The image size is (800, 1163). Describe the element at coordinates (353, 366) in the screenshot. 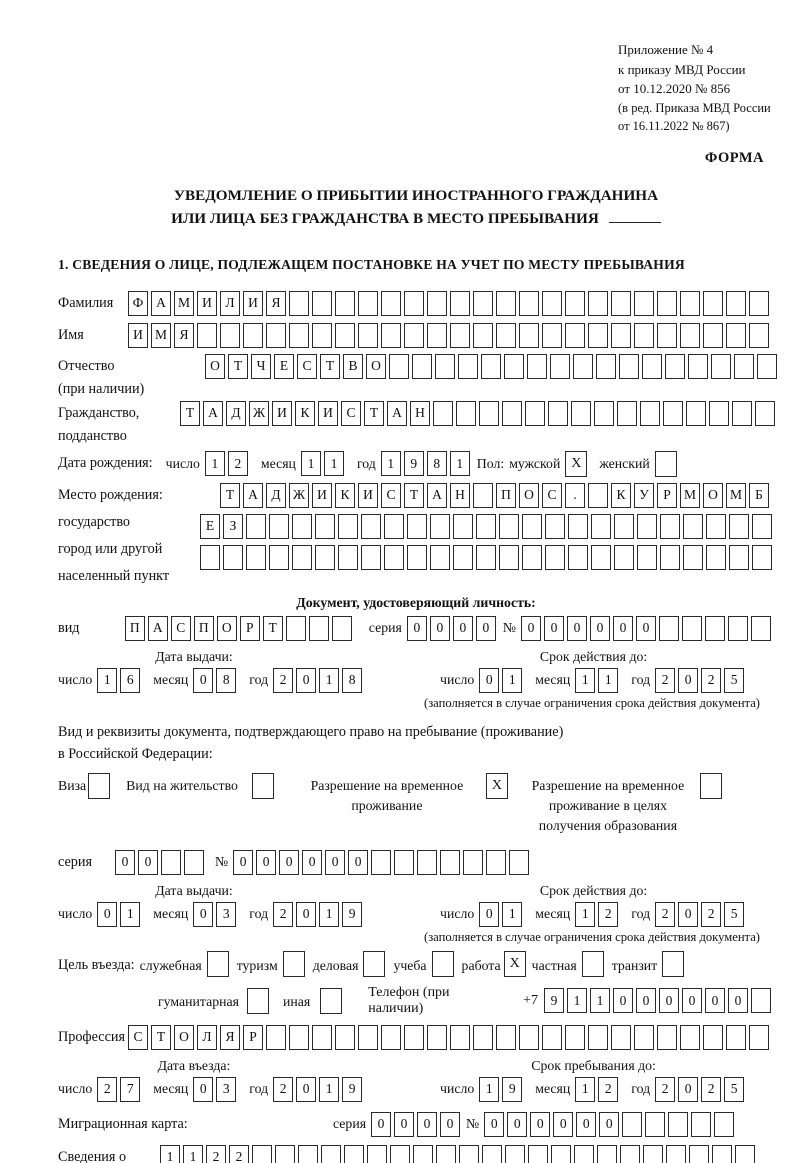

I see `char-box: В` at that location.